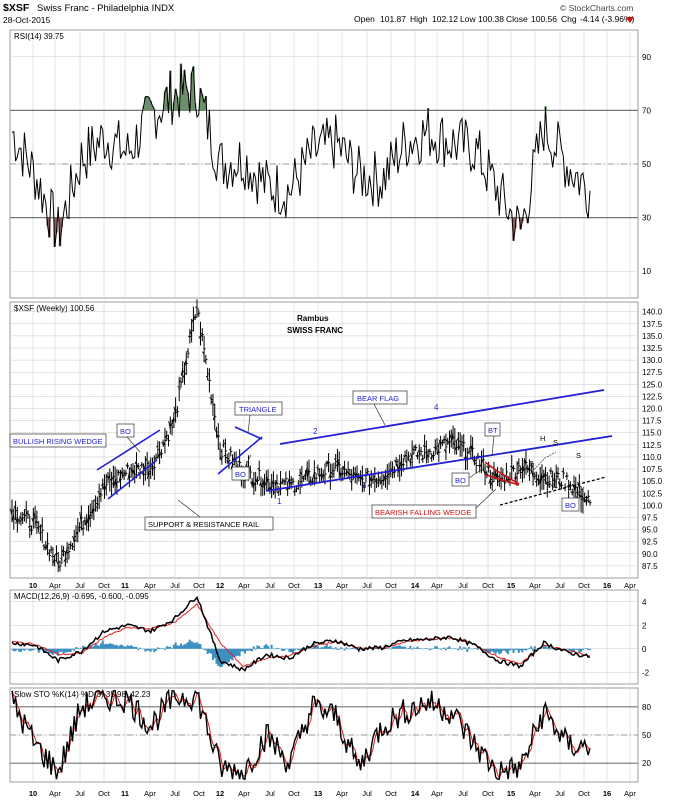 The image size is (674, 800). I want to click on support-label: SUPPORT & RESISTANCE RAIL, so click(203, 524).